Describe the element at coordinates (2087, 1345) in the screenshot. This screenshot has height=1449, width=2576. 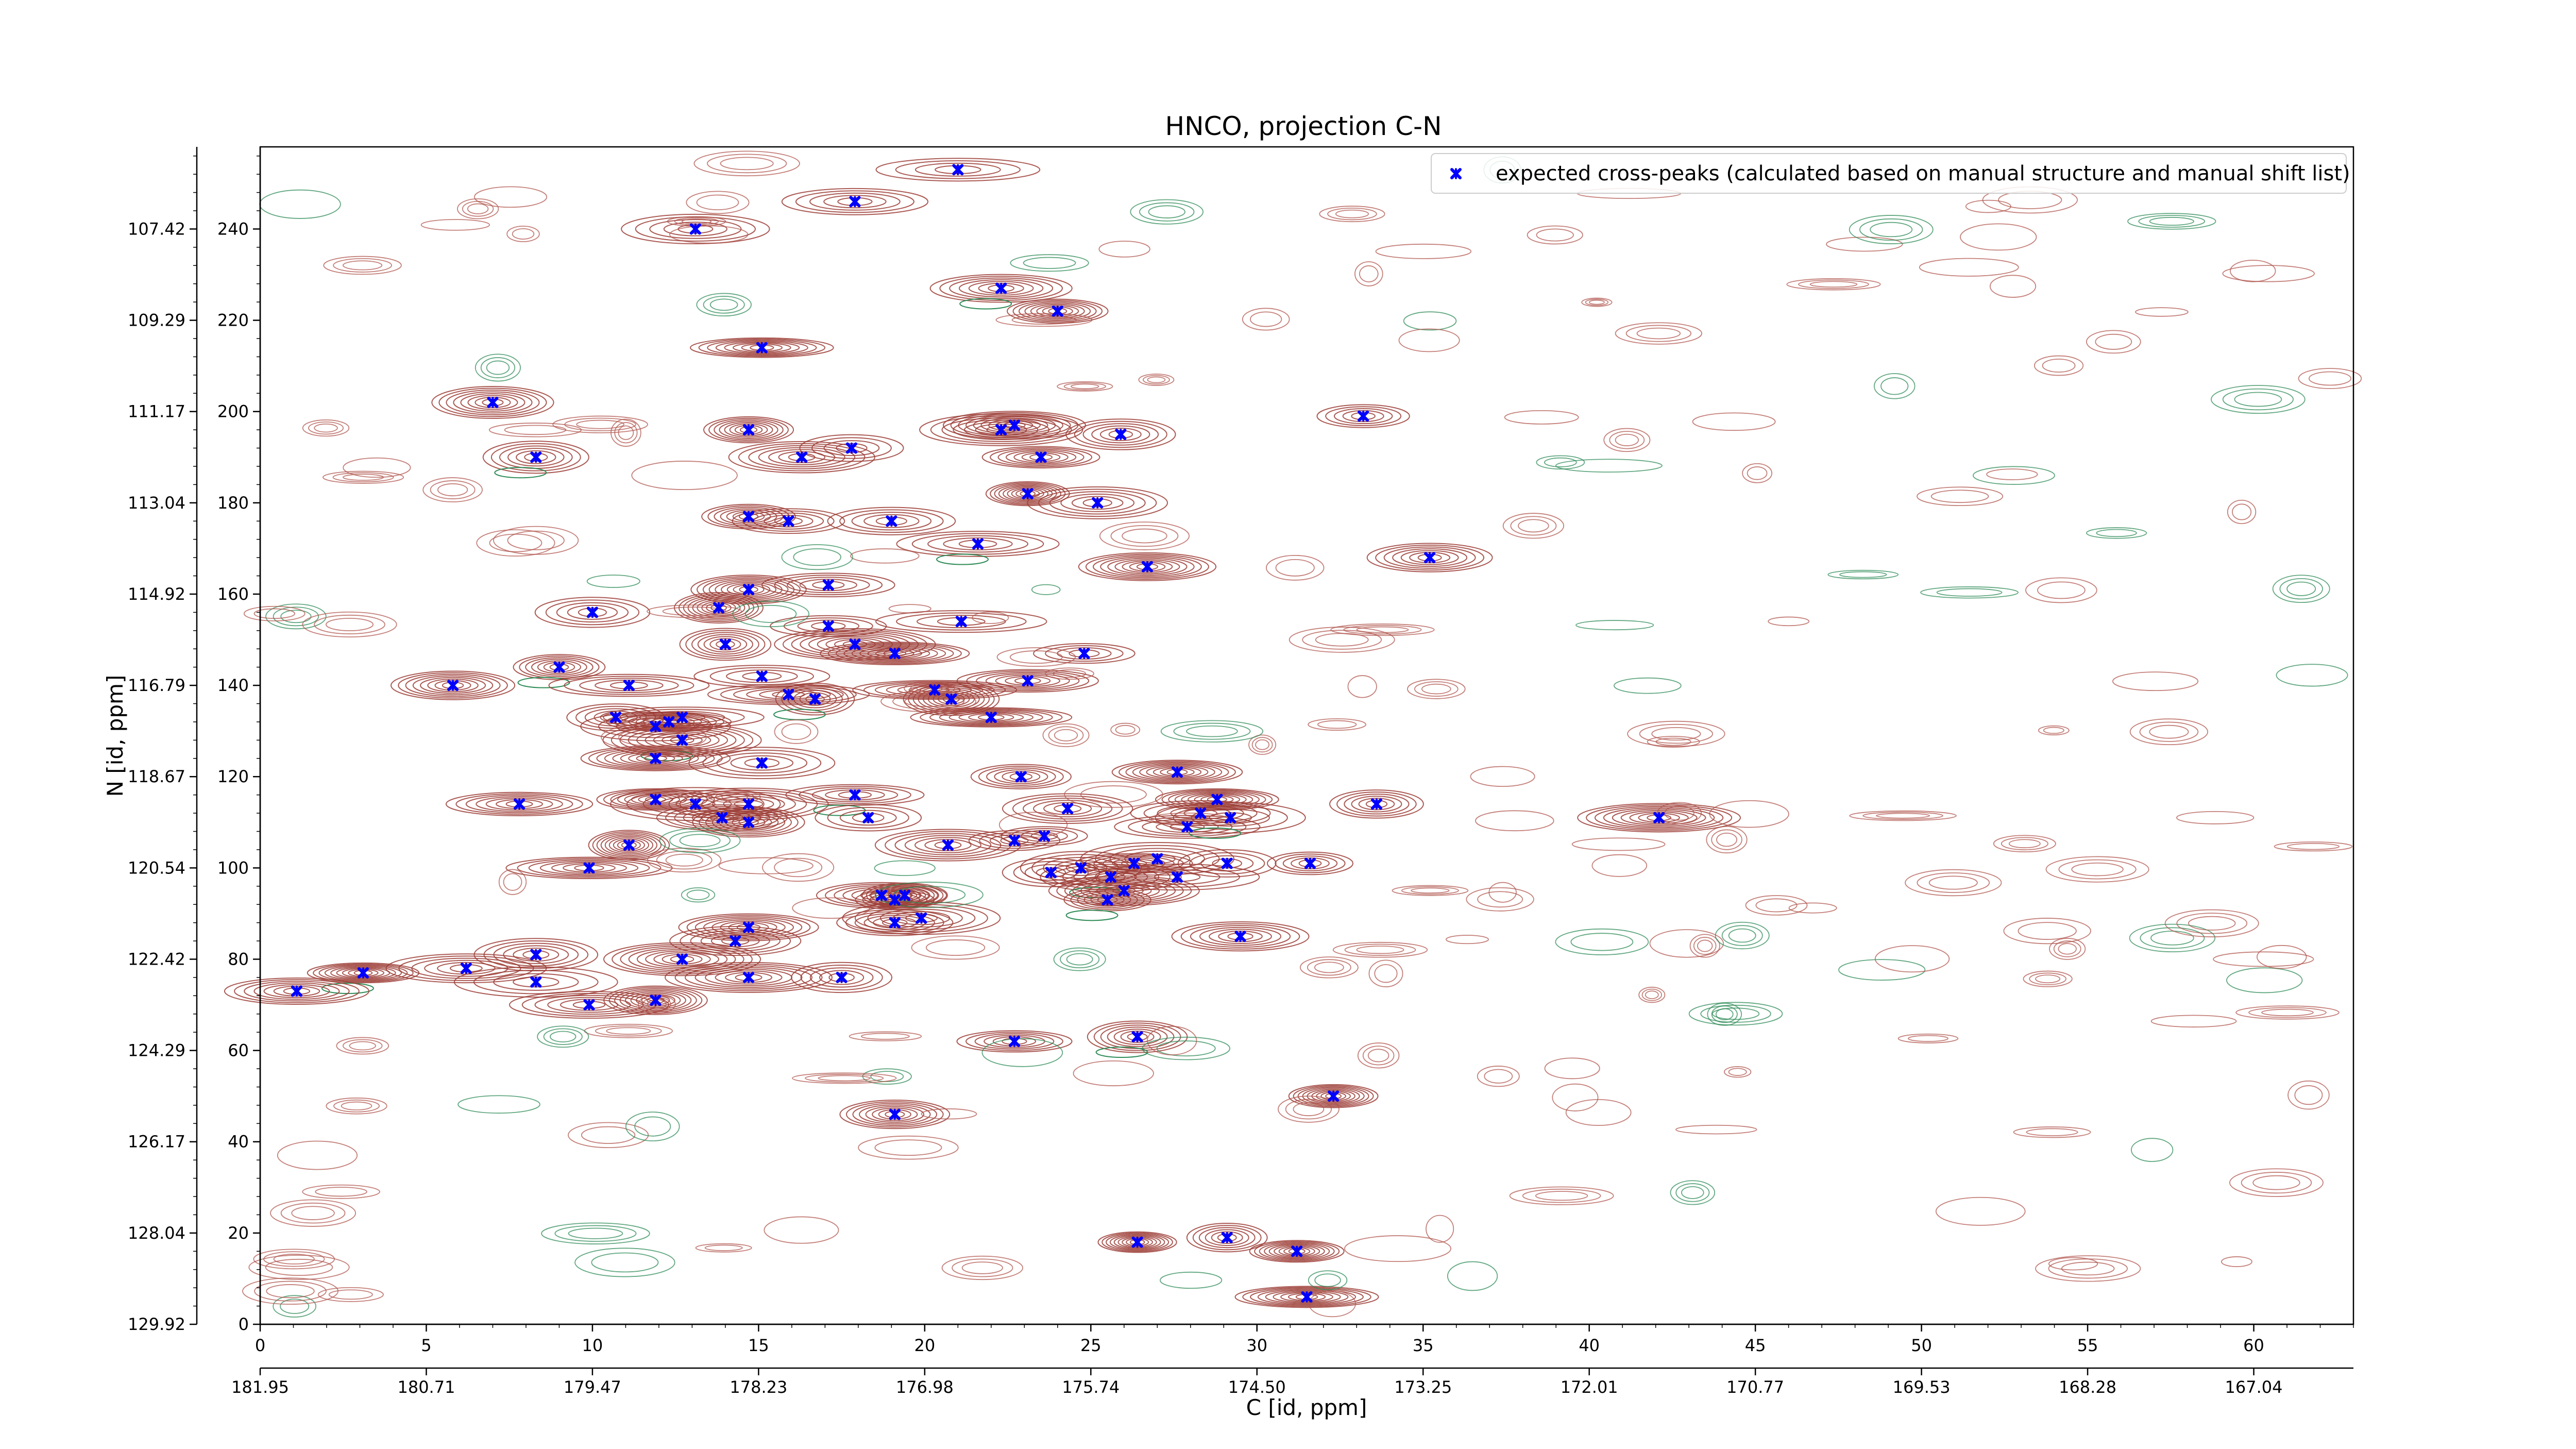
I see `x-tick-label: 55` at that location.